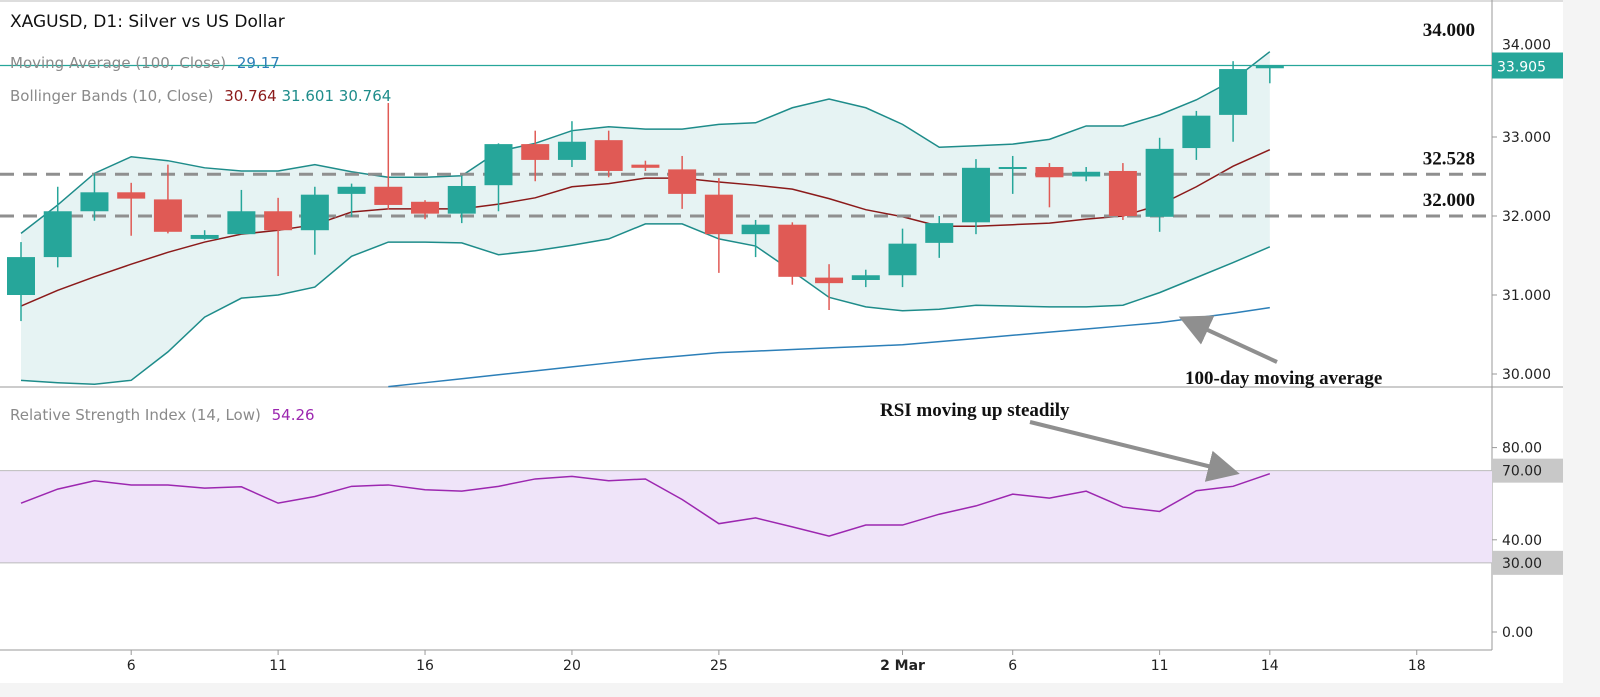 The height and width of the screenshot is (697, 1600). Describe the element at coordinates (1449, 30) in the screenshot. I see `level-label: 34.000` at that location.